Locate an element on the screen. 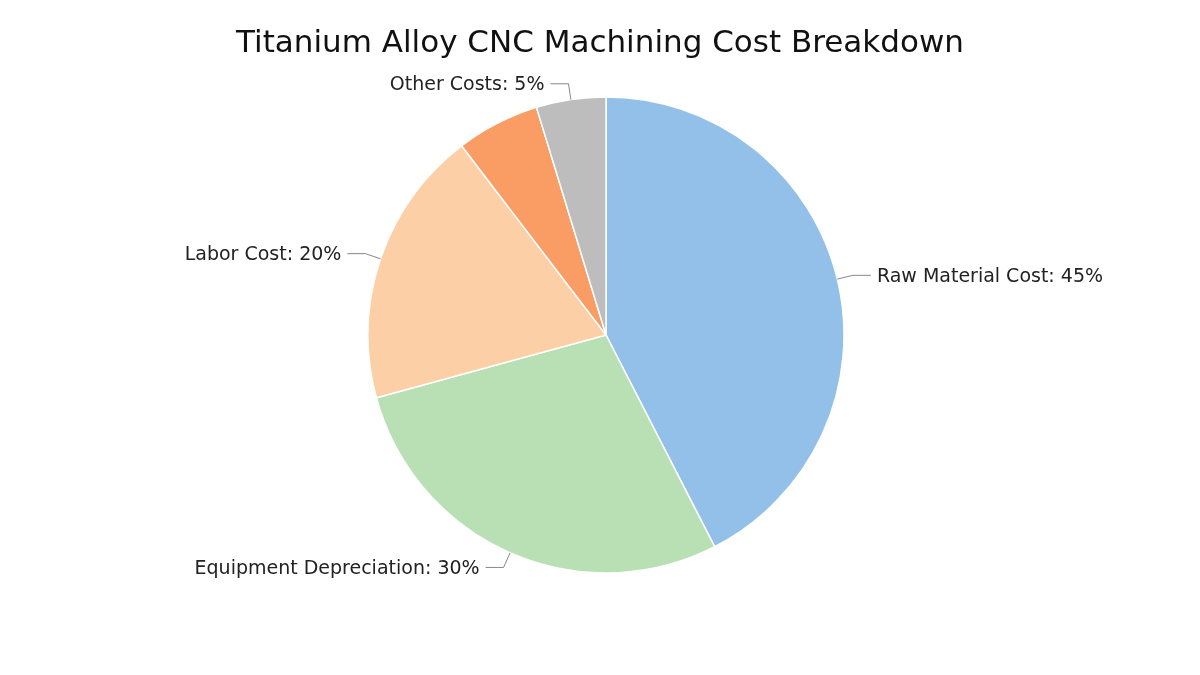  slice-label: Equipment Depreciation: 30% is located at coordinates (337, 567).